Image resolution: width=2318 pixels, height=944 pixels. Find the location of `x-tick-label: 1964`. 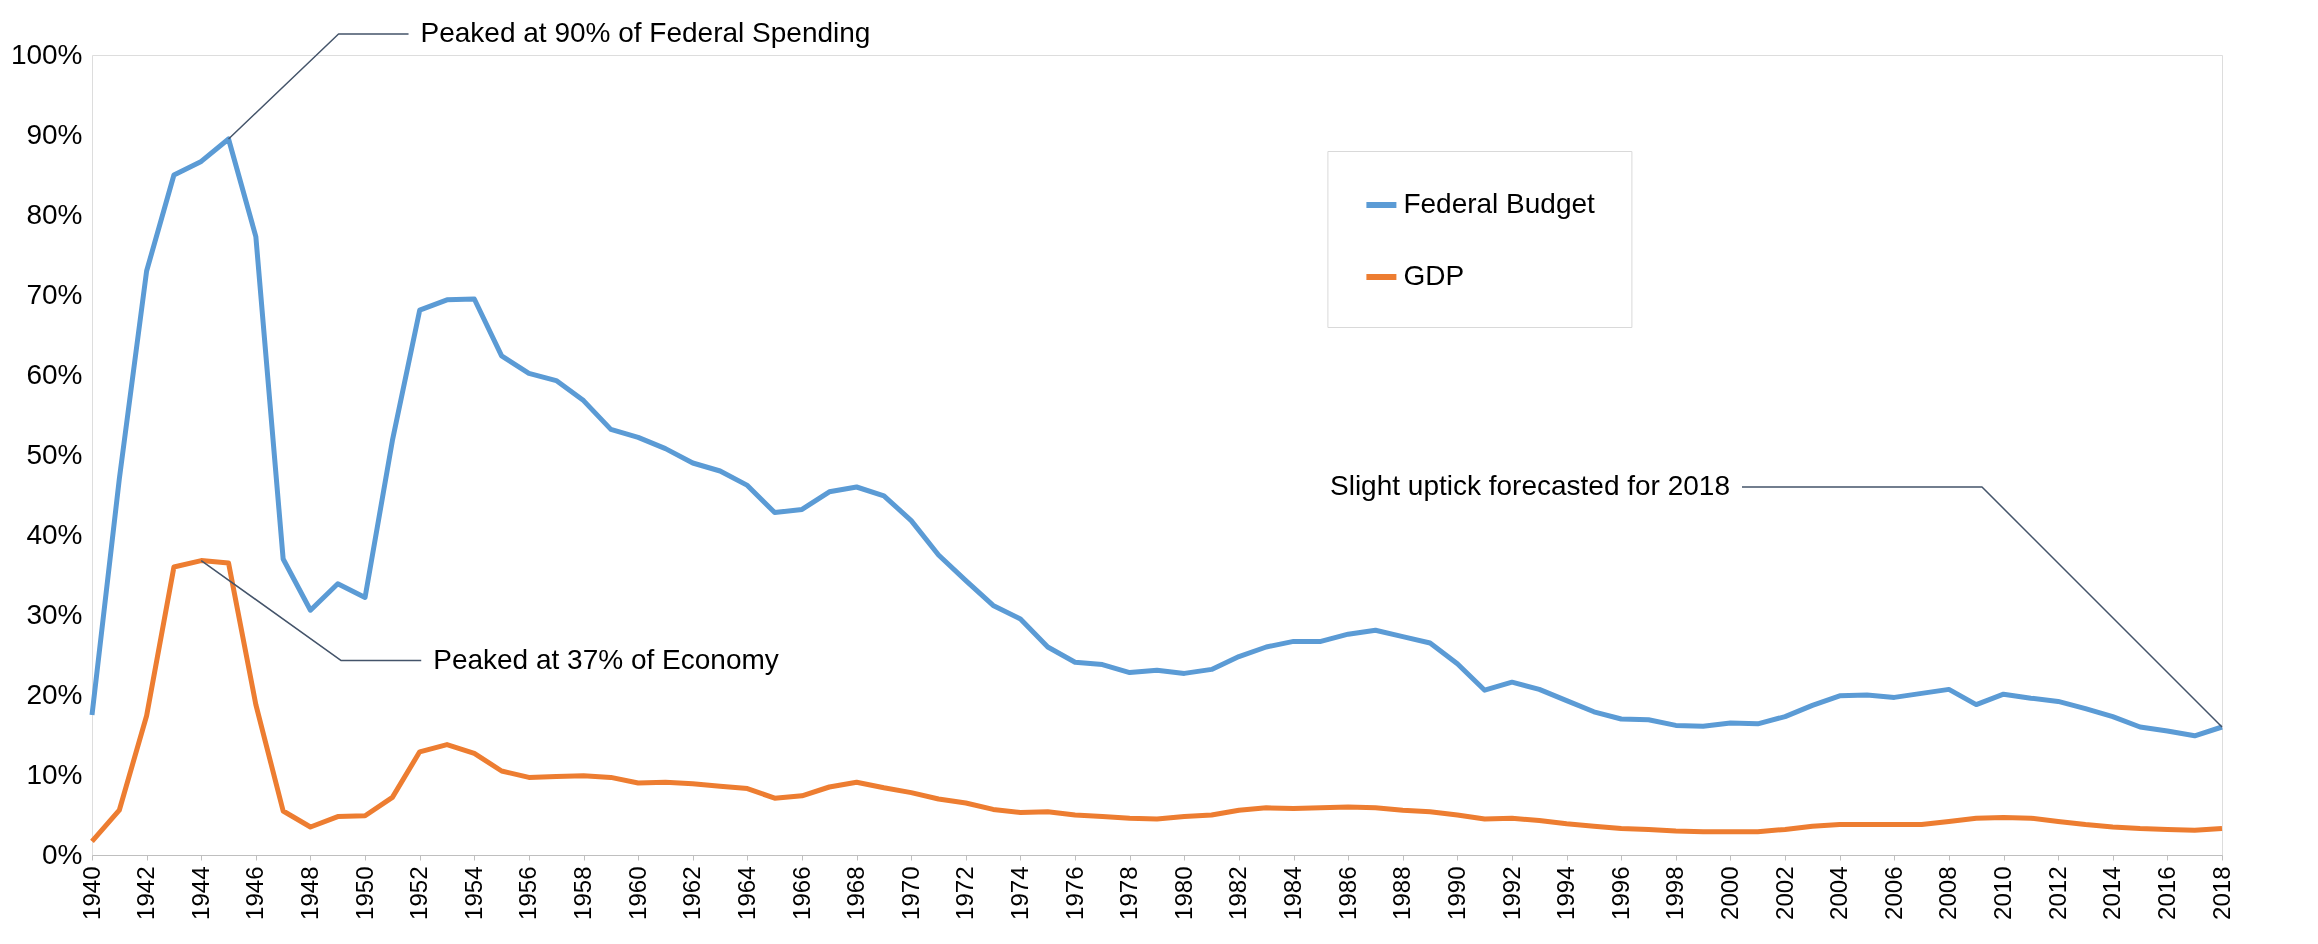

x-tick-label: 1964 is located at coordinates (746, 893).